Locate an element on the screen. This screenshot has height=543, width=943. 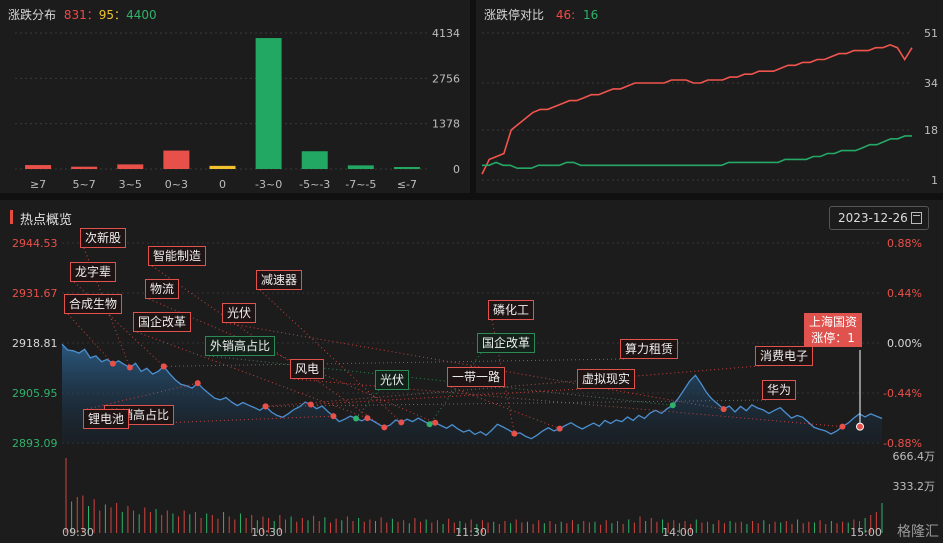
y-tick-label: 34 is located at coordinates (931, 83).